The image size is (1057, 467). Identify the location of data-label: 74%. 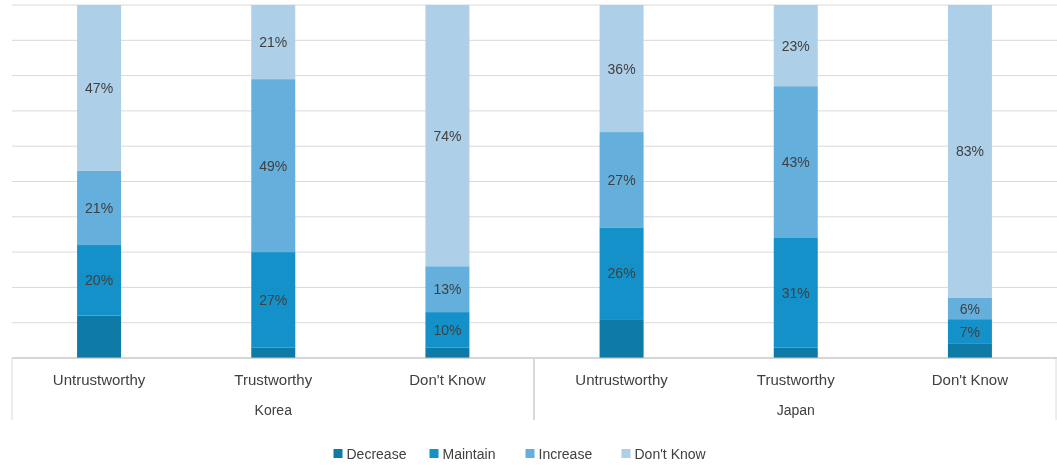
(447, 135).